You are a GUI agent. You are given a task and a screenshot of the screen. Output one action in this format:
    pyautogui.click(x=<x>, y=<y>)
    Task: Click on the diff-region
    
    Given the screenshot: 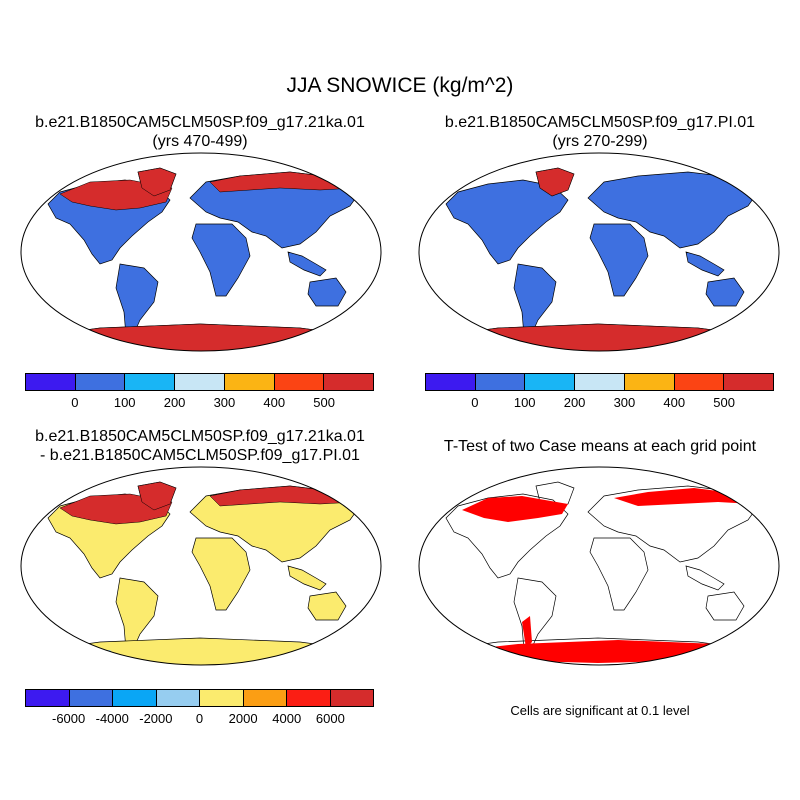 What is the action you would take?
    pyautogui.click(x=157, y=496)
    